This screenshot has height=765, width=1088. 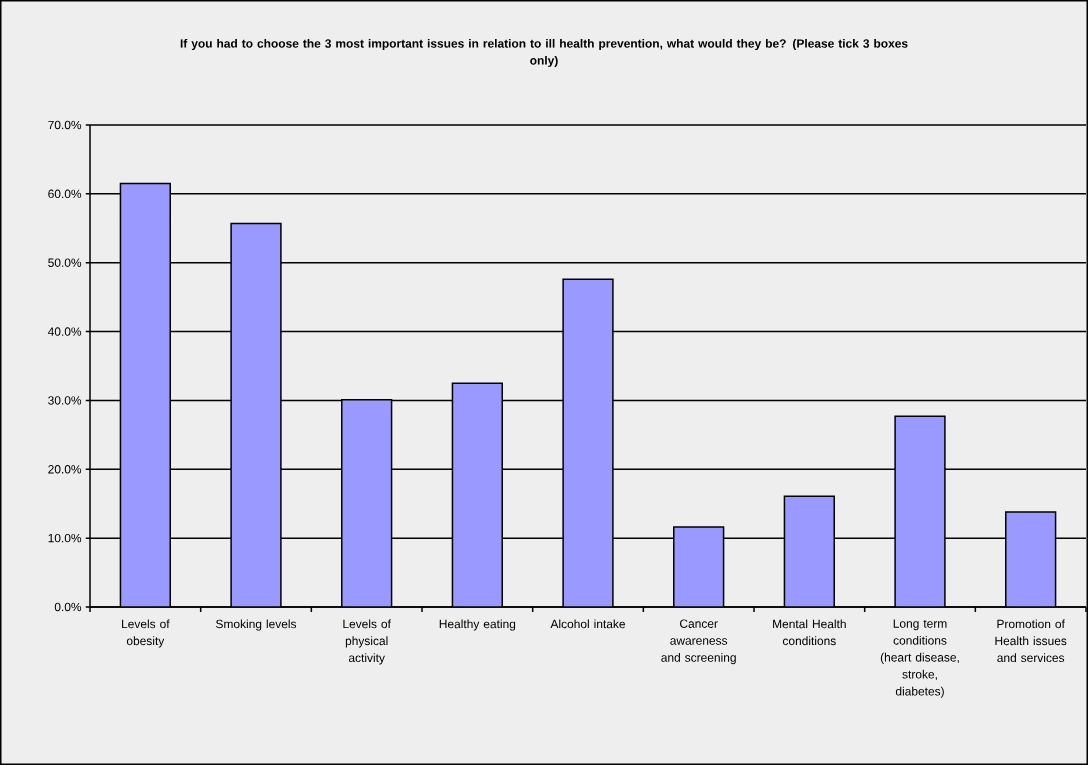 I want to click on x-tick-label: Long term conditions (heart disease, stroke, diabetes), so click(x=919, y=658).